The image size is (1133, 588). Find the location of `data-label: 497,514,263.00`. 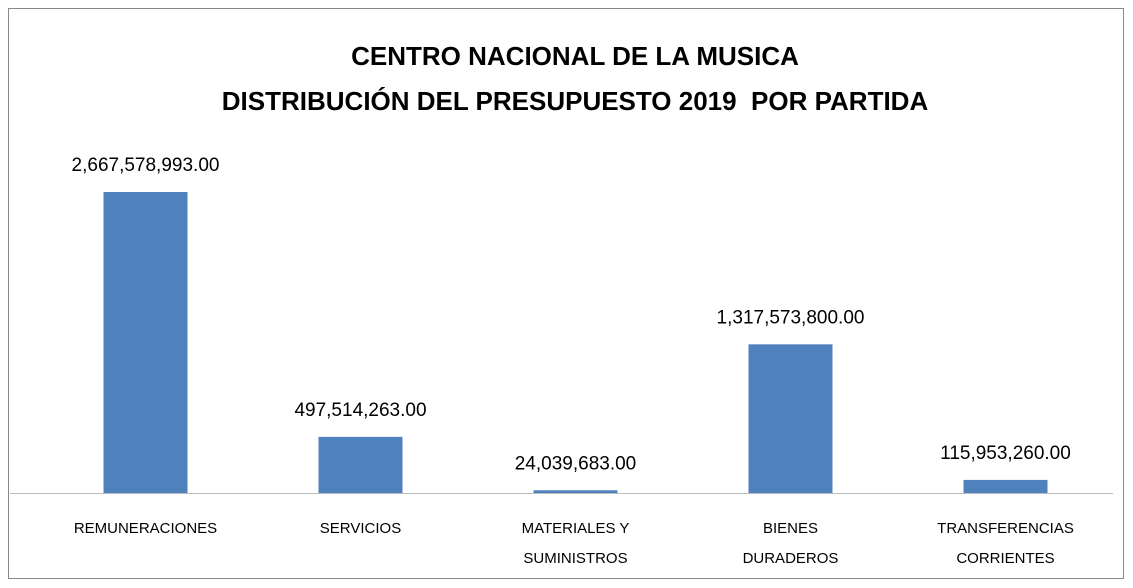

data-label: 497,514,263.00 is located at coordinates (360, 410).